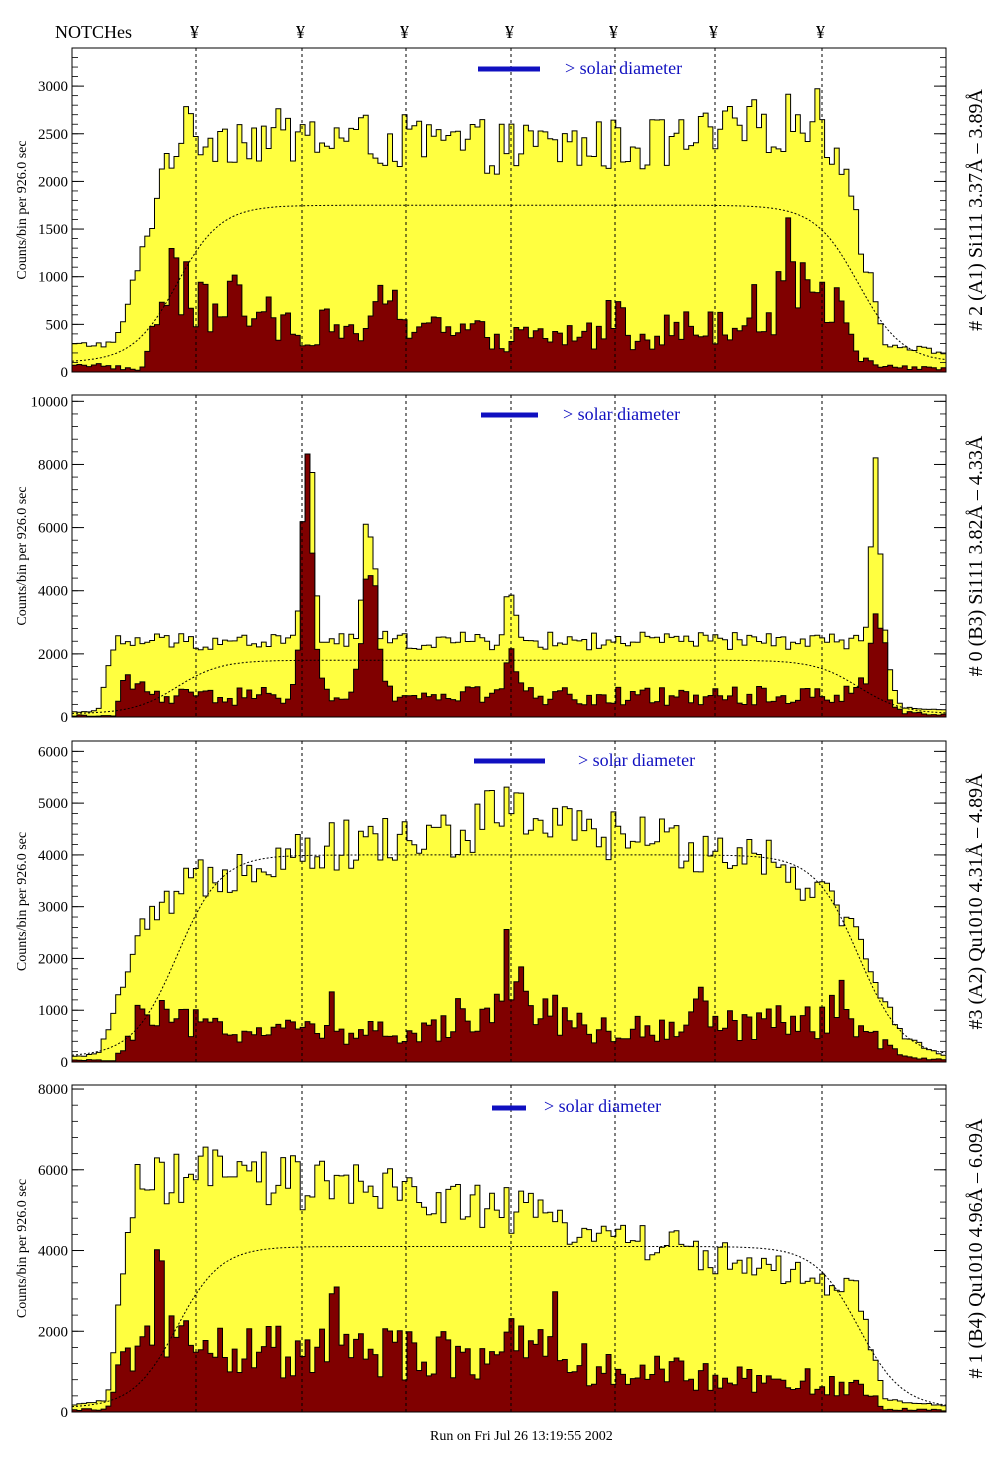 The image size is (1004, 1476). Describe the element at coordinates (976, 555) in the screenshot. I see `panel-right-label: # 0 (B3) Si111 3.82Å – 4.33Å` at that location.